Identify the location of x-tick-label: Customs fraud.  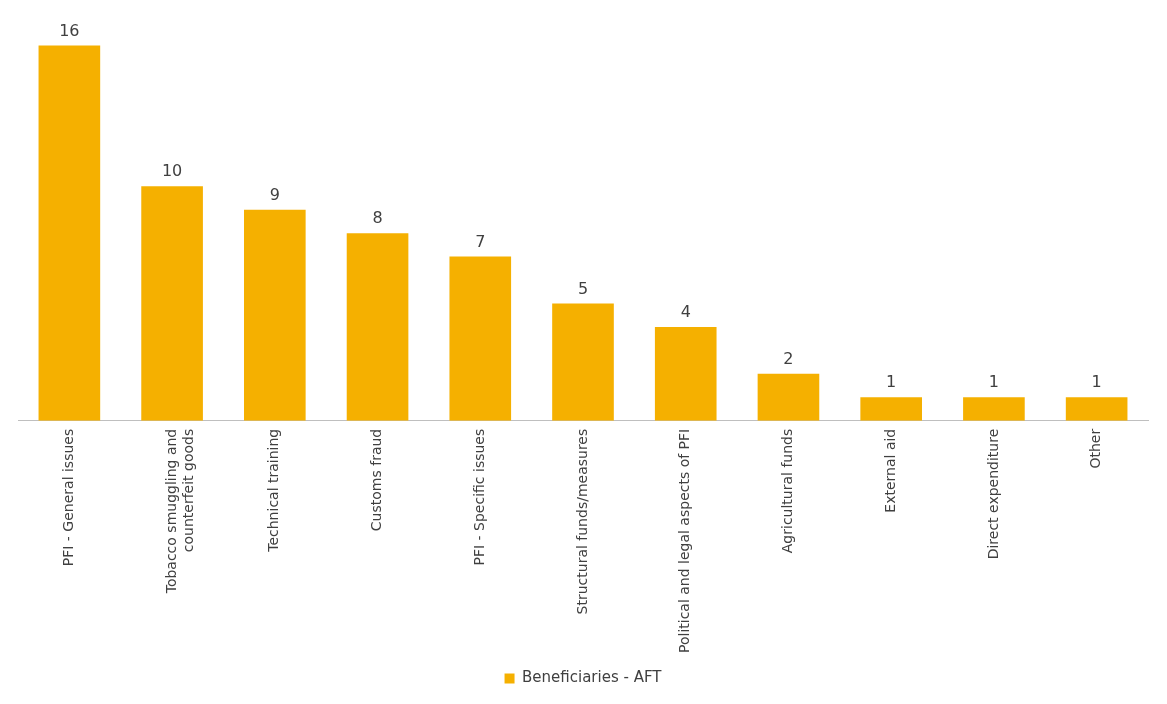
(376, 480).